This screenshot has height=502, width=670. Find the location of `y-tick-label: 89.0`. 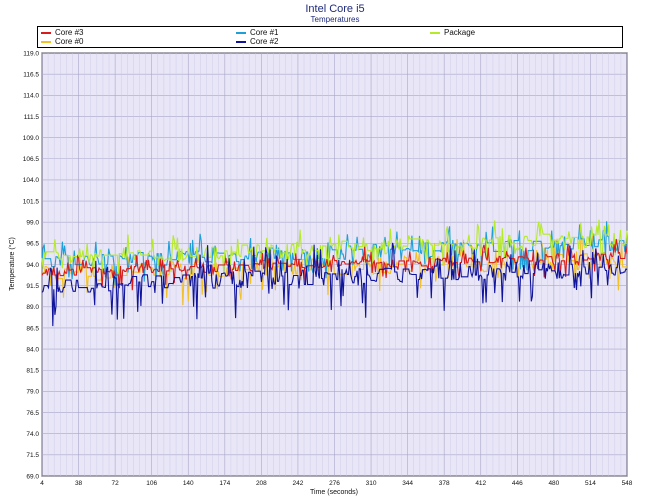

y-tick-label: 89.0 is located at coordinates (32, 307).